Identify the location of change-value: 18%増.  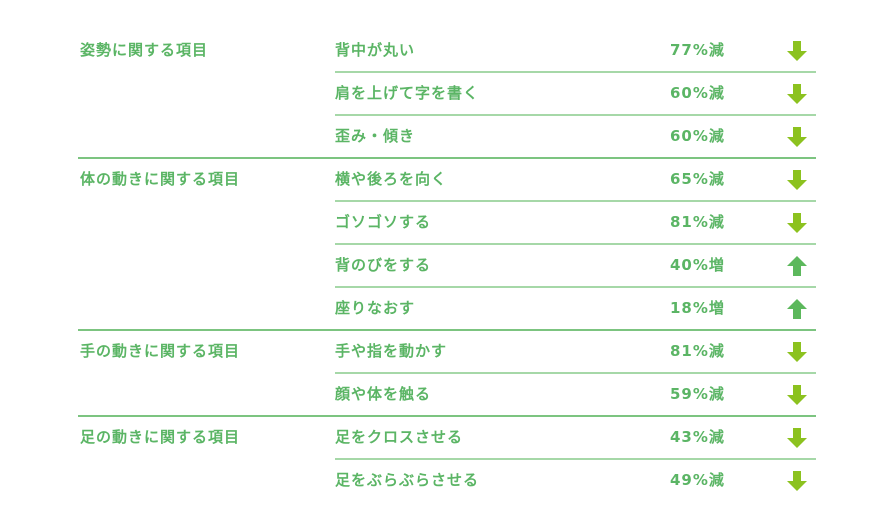
(697, 308).